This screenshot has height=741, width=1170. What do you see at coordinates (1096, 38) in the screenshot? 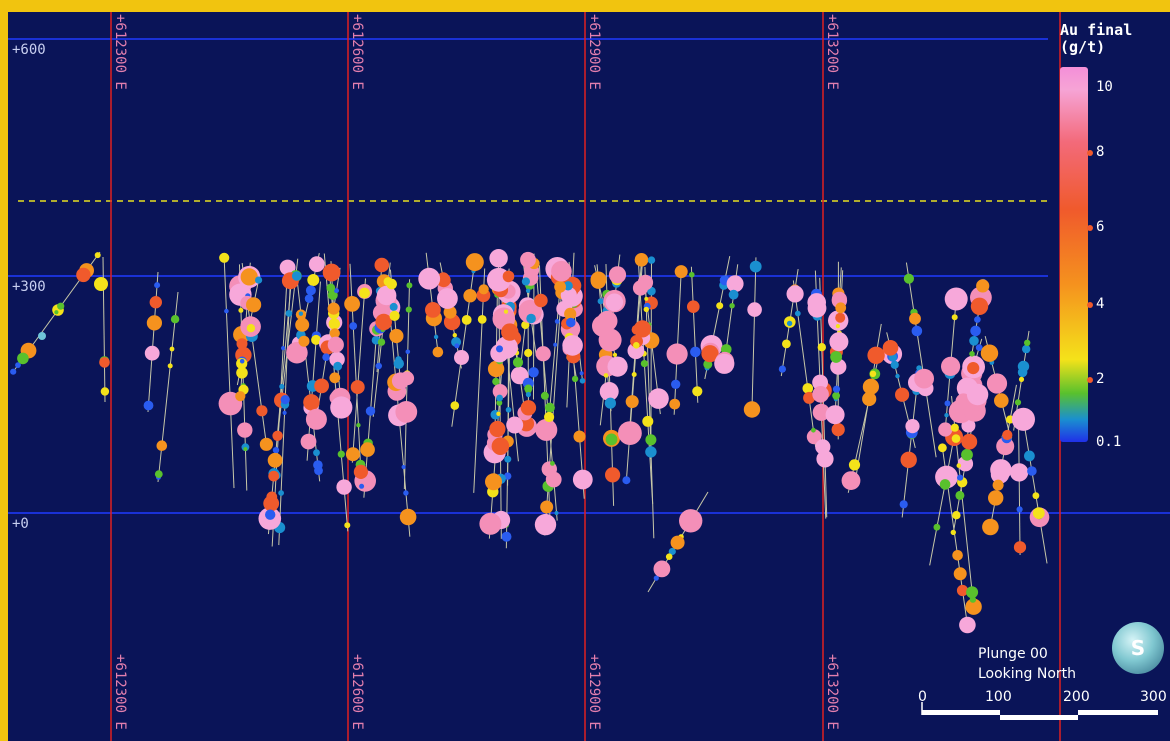
I see `legend-title: Au final (g/t)` at bounding box center [1096, 38].